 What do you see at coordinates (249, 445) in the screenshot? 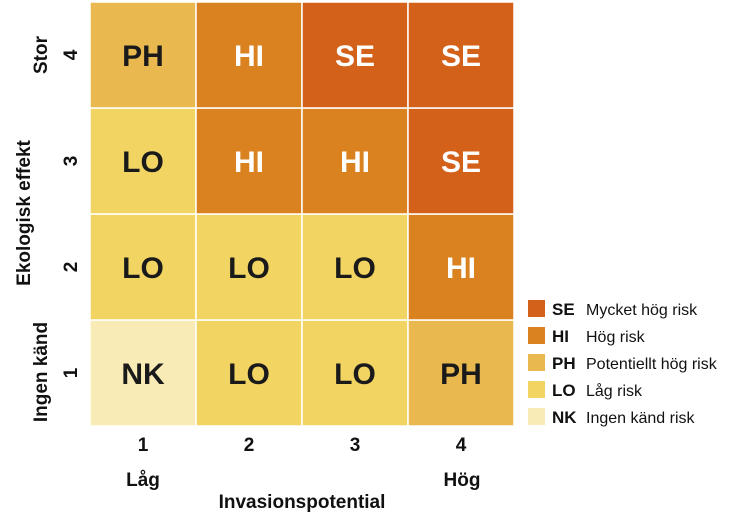
I see `x-tick-label: 2` at bounding box center [249, 445].